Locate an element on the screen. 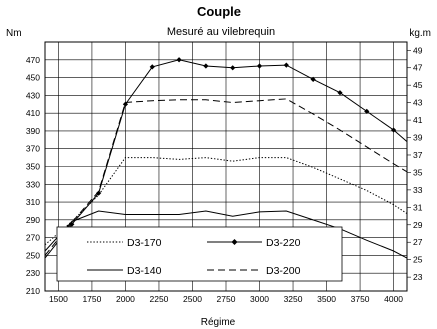 The image size is (437, 329). legend: D3-170 D3-220 D3-140 D3-200 is located at coordinates (199, 254).